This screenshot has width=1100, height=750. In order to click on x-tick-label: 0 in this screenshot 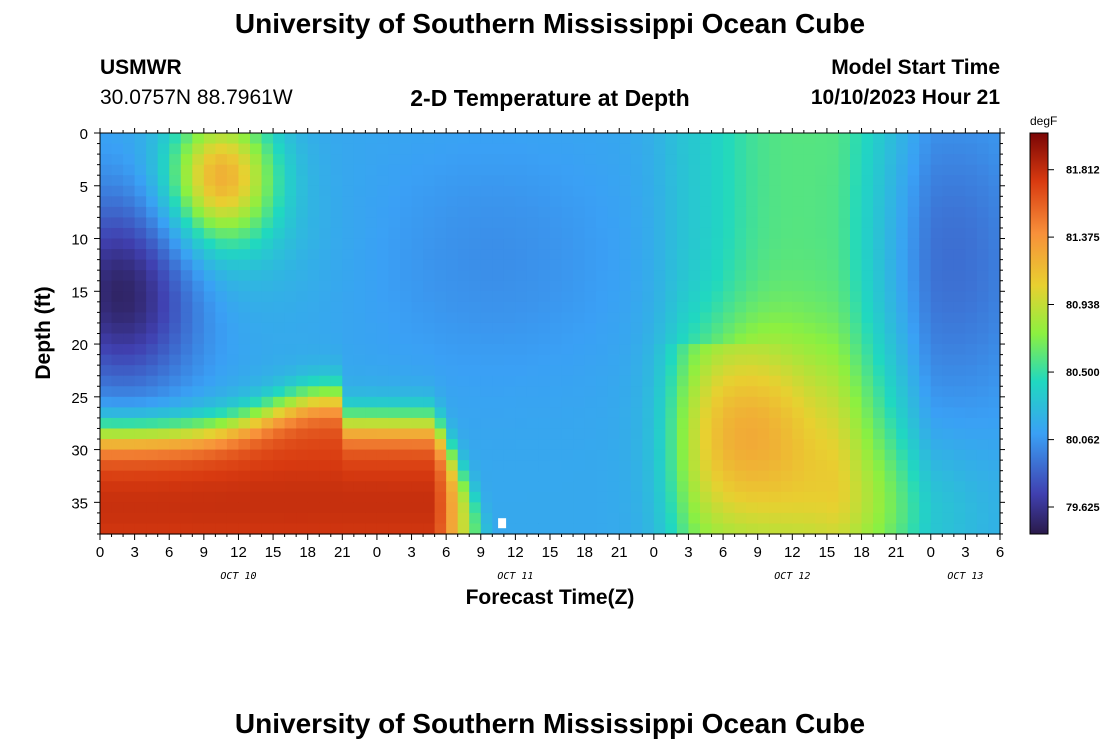, I will do `click(931, 552)`.